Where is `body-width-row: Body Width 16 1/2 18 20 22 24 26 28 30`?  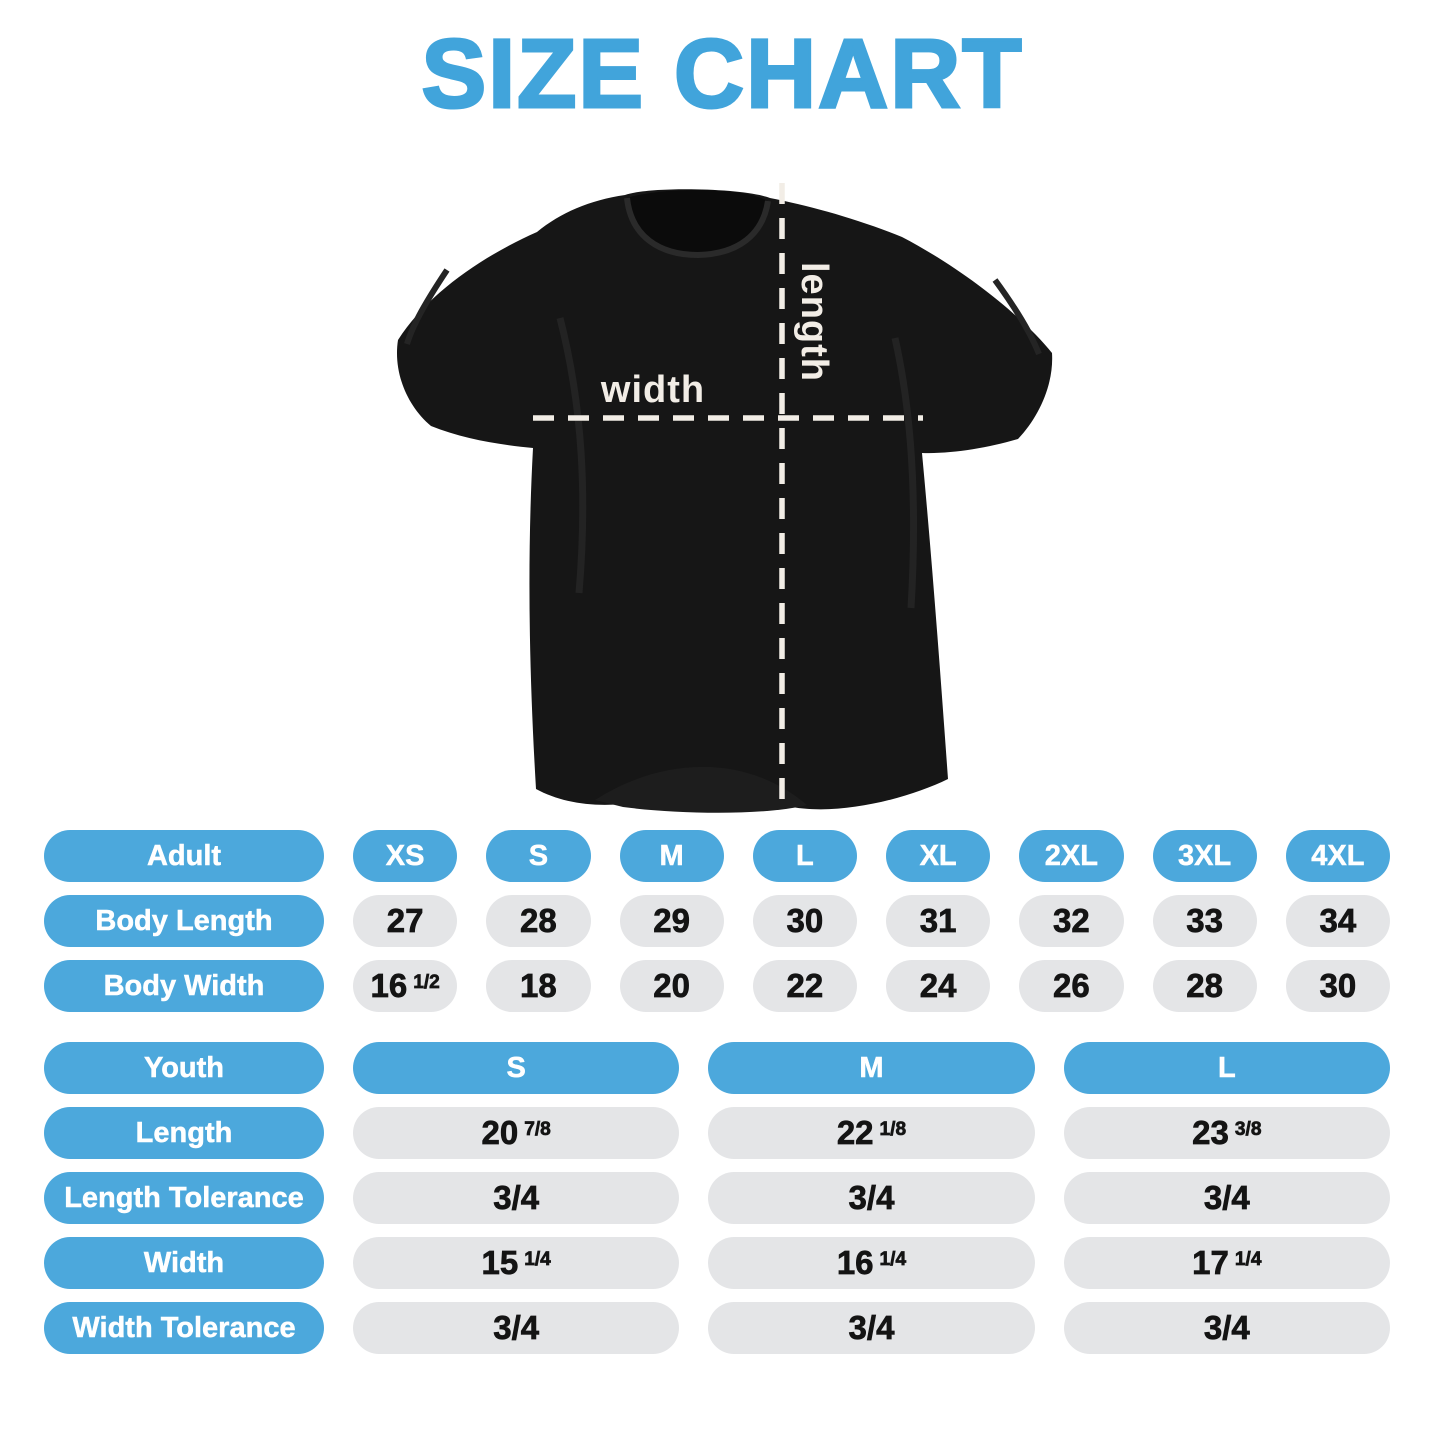 body-width-row: Body Width 16 1/2 18 20 22 24 26 28 30 is located at coordinates (717, 986).